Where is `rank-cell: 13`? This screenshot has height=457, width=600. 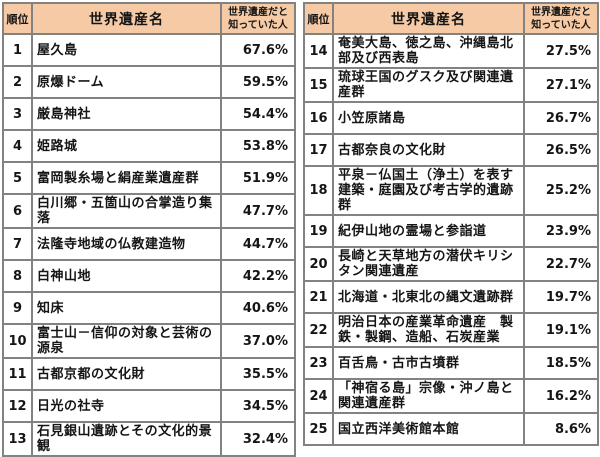
rank-cell: 13 is located at coordinates (17, 439).